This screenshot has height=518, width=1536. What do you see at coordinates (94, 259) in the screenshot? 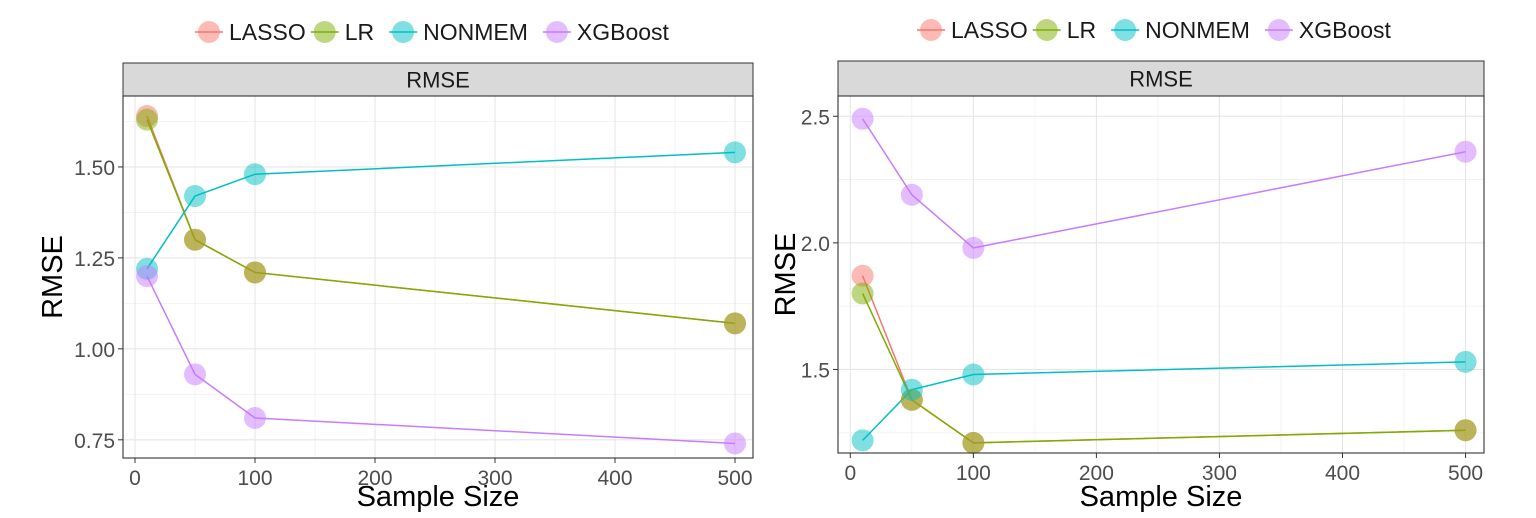
I see `y-tick-label: 1.25` at bounding box center [94, 259].